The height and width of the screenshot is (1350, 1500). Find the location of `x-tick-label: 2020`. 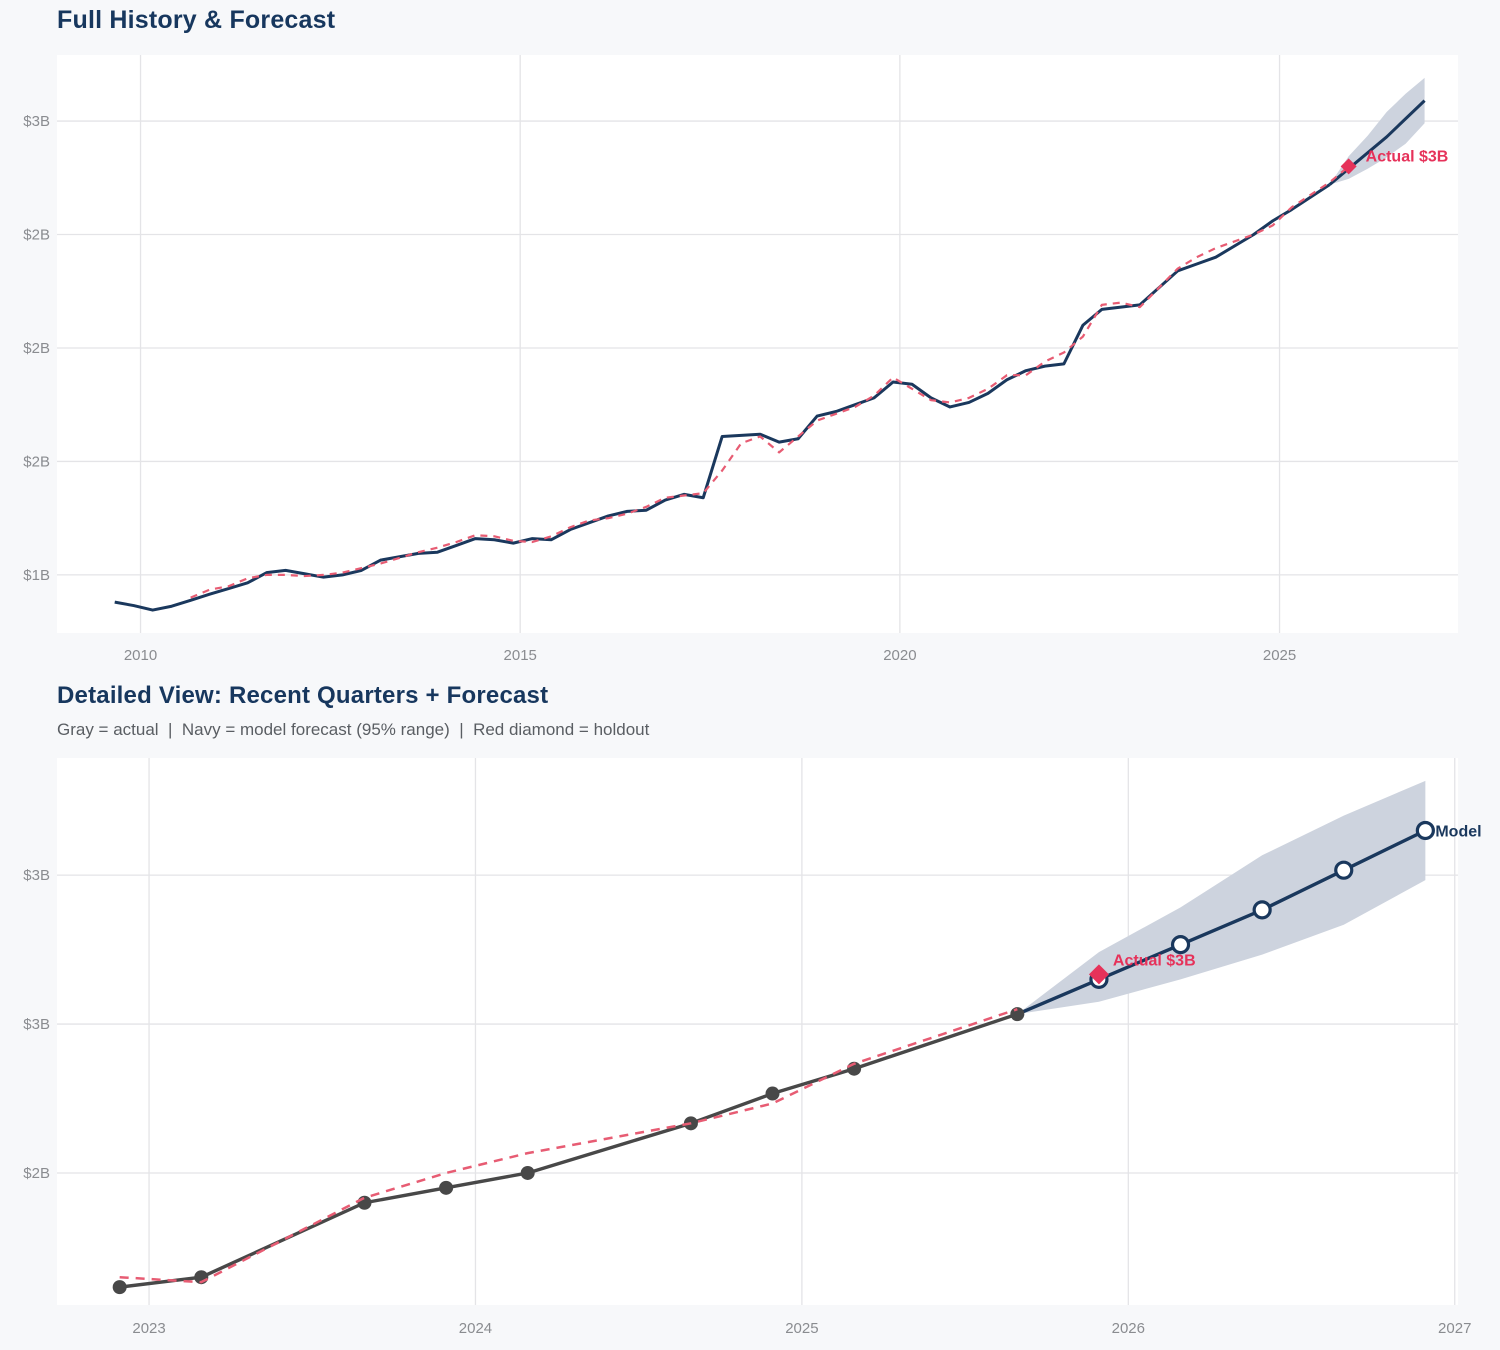

x-tick-label: 2020 is located at coordinates (899, 655).